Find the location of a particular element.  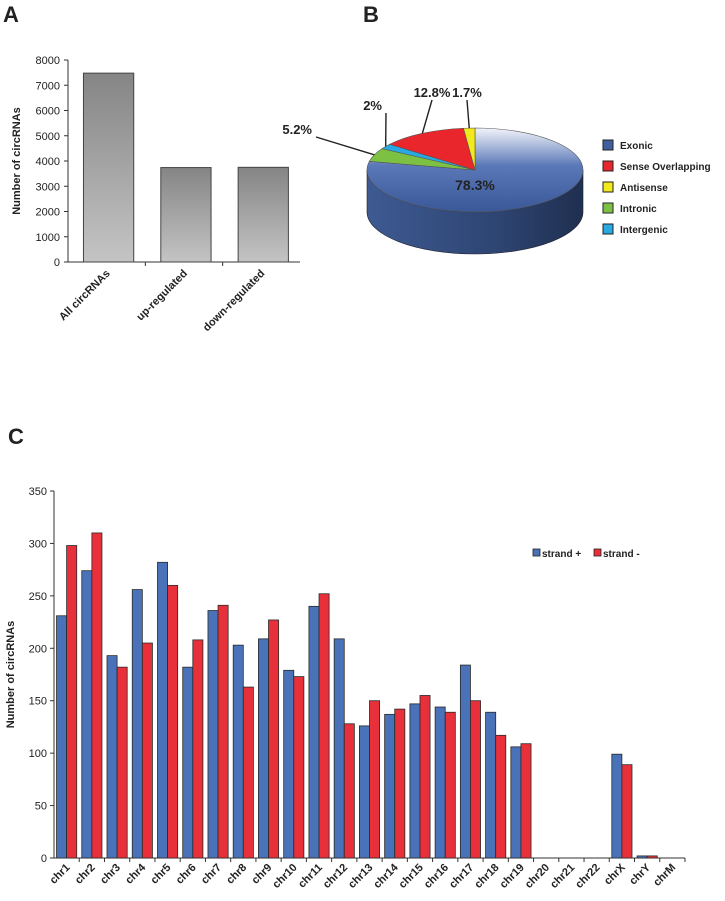

panel-label-b: B is located at coordinates (371, 14).